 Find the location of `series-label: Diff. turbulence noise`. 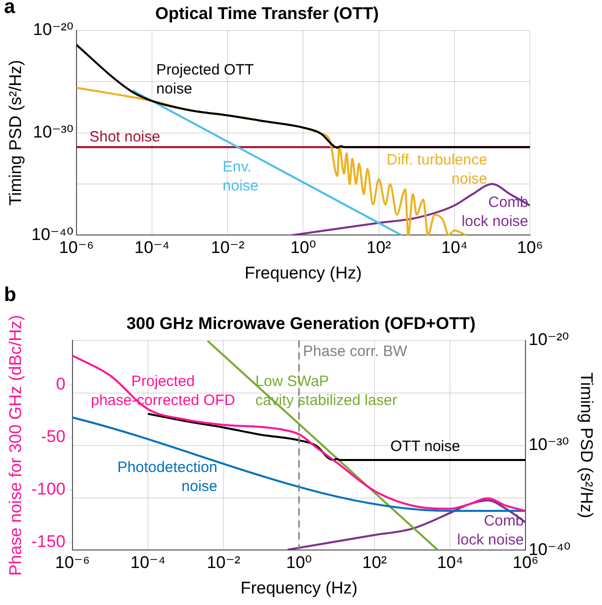

series-label: Diff. turbulence noise is located at coordinates (437, 170).